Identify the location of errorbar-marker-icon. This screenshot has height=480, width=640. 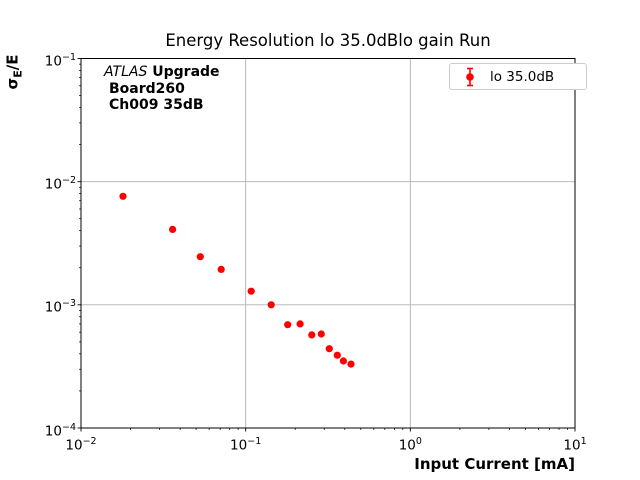
(470, 76).